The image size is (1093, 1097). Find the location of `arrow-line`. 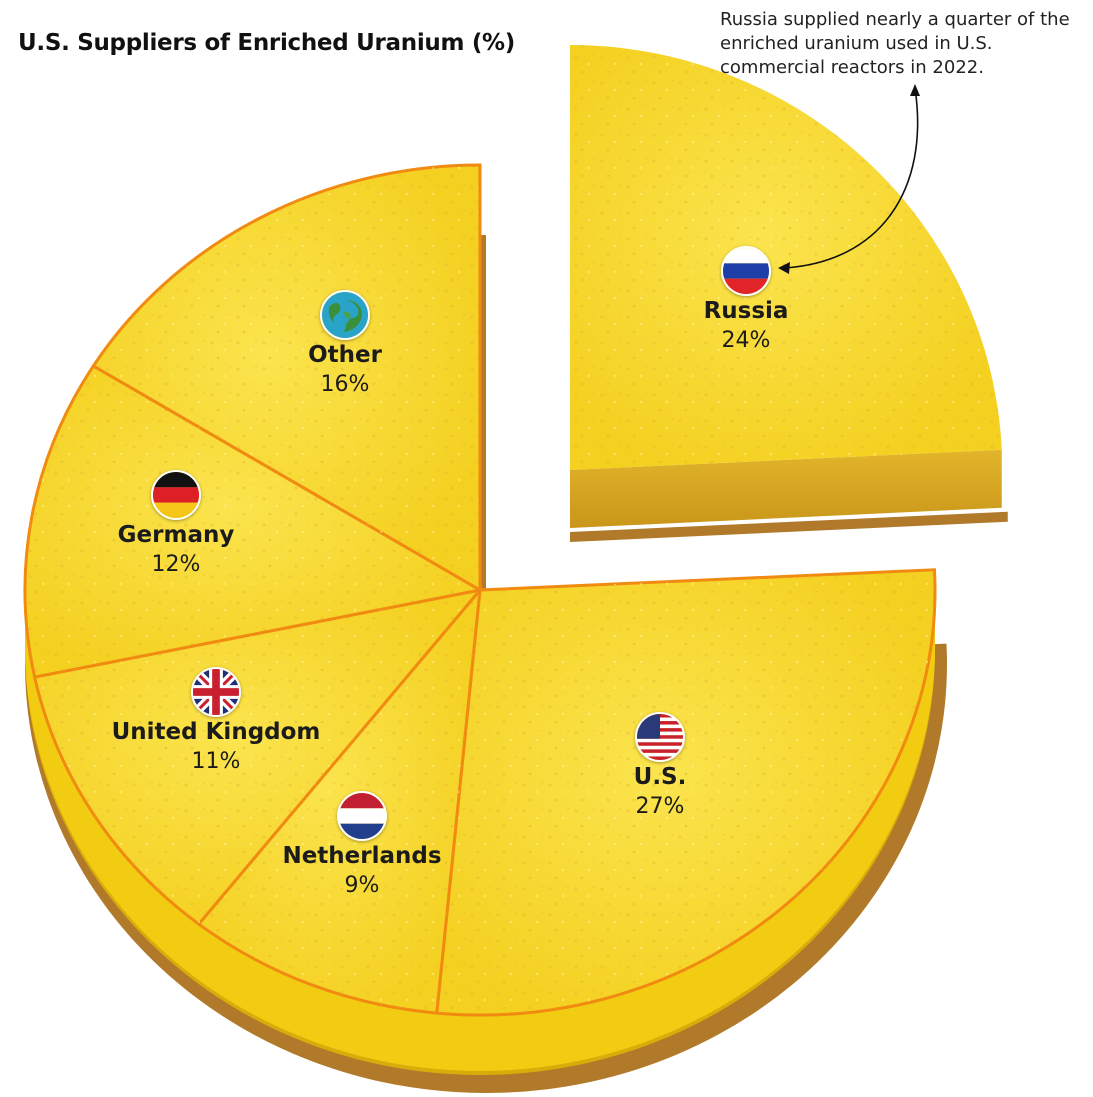

arrow-line is located at coordinates (851, 178).